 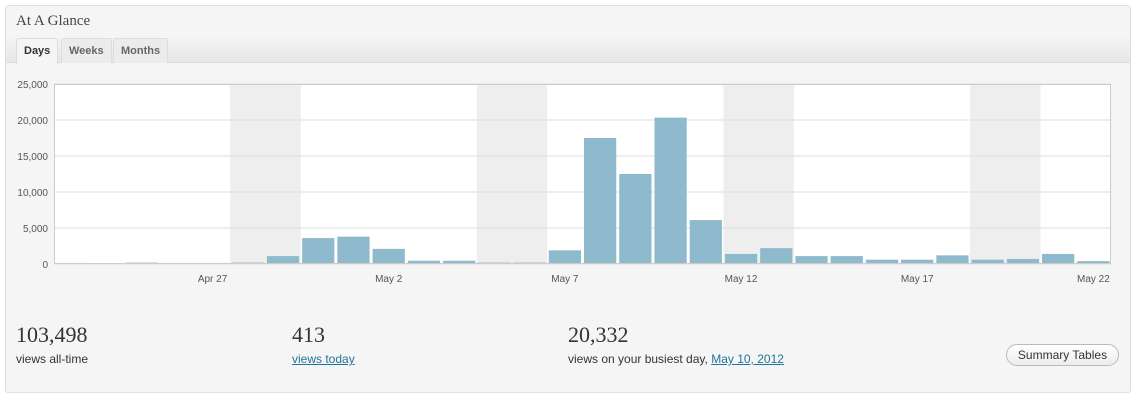 I want to click on tab-months: Months, so click(x=141, y=50).